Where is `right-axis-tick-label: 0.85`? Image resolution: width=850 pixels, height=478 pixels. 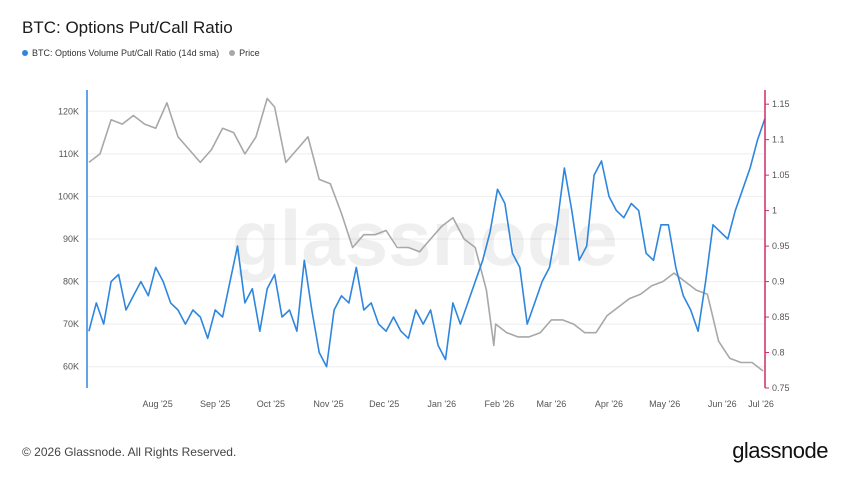 right-axis-tick-label: 0.85 is located at coordinates (781, 317).